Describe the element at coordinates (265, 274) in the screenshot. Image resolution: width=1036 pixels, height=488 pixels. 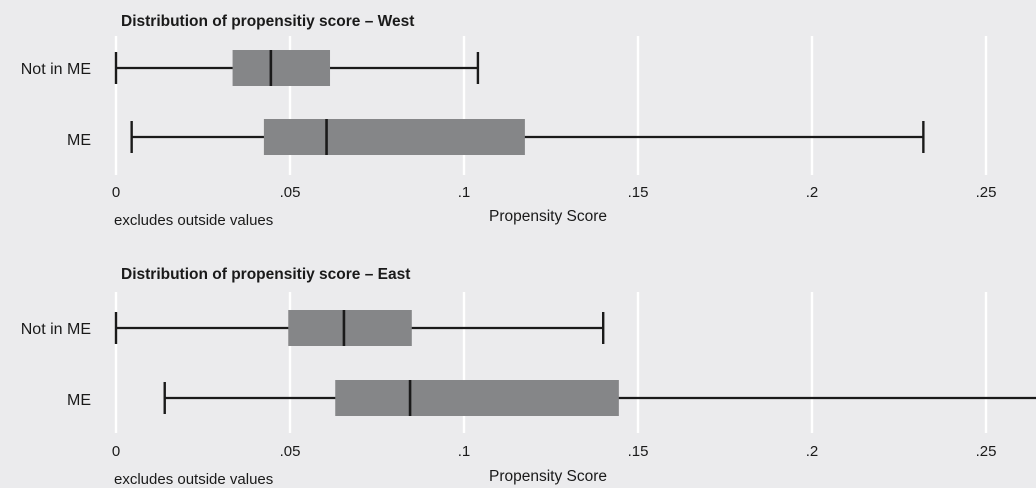
I see `chart-title: Distribution of propensitiy score – East` at that location.